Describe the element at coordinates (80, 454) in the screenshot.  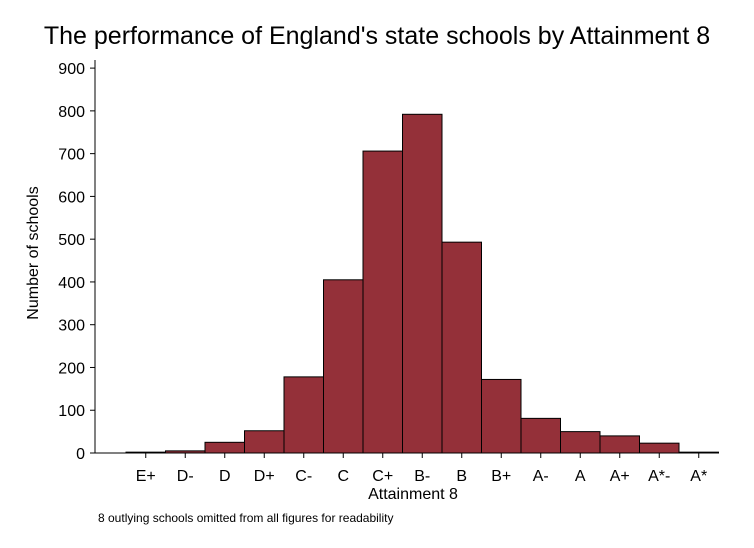
I see `y-tick-label: 0` at that location.